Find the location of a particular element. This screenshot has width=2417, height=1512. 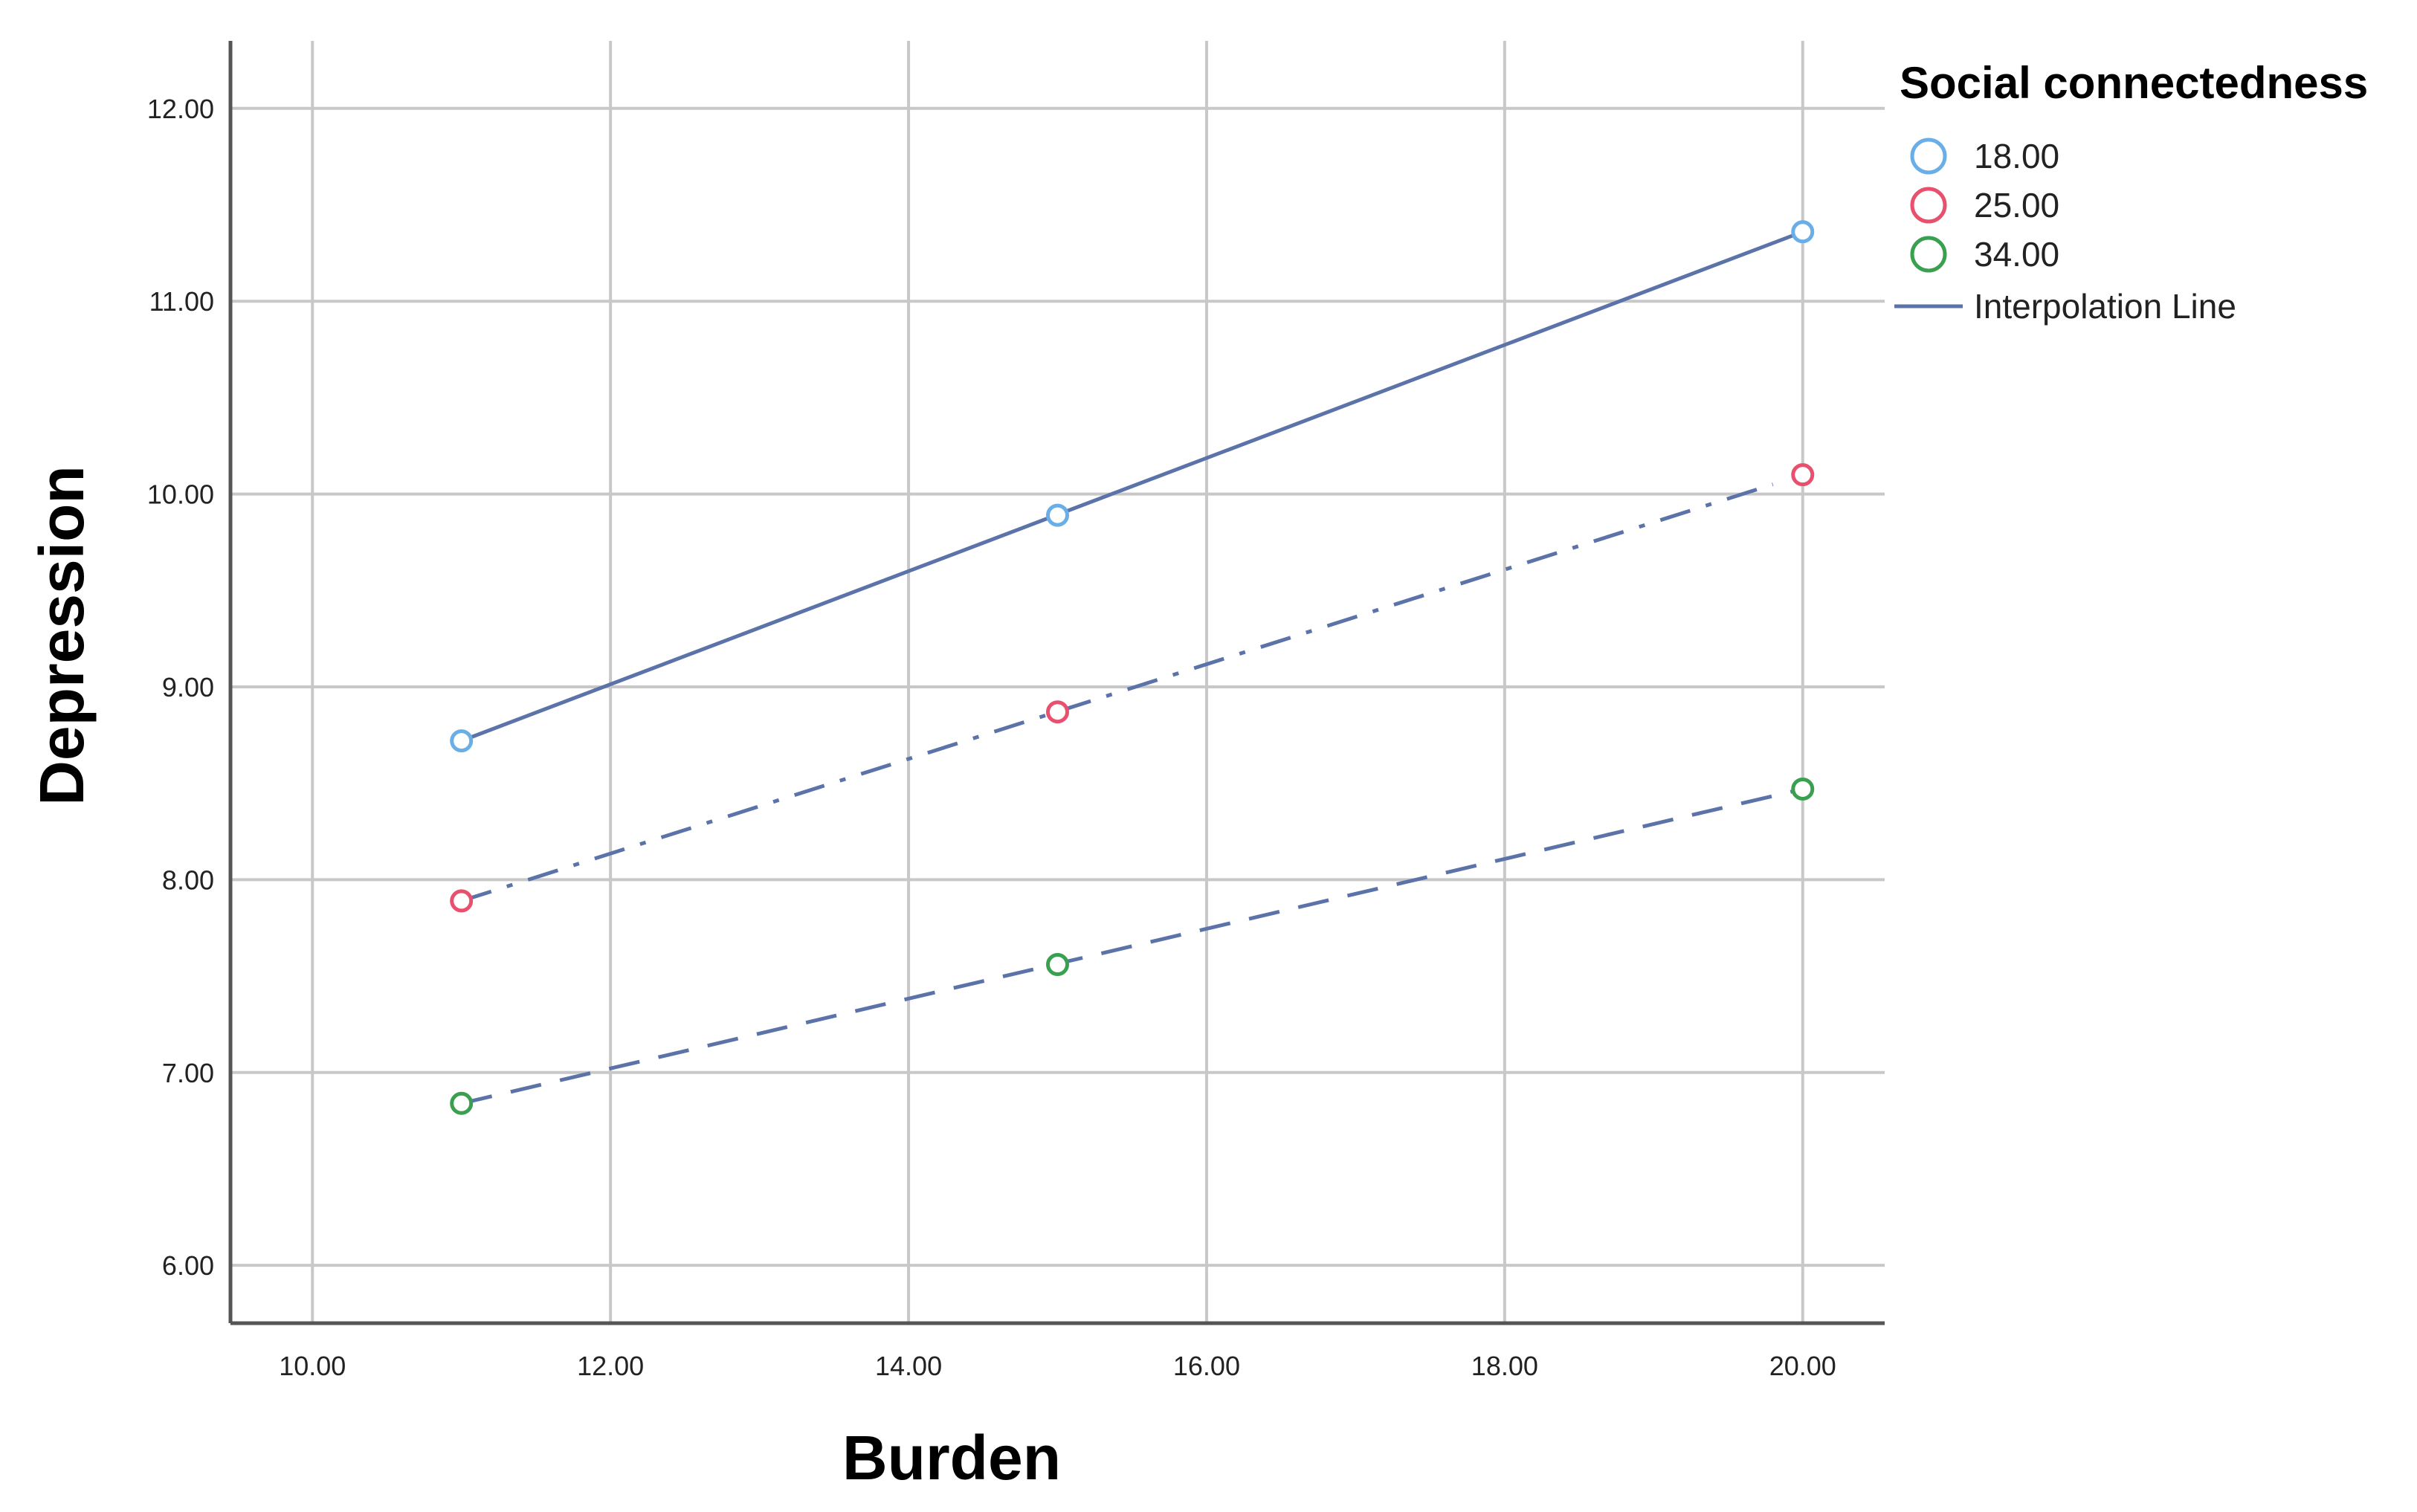

y-tick-label: 7.00 is located at coordinates (188, 1073).